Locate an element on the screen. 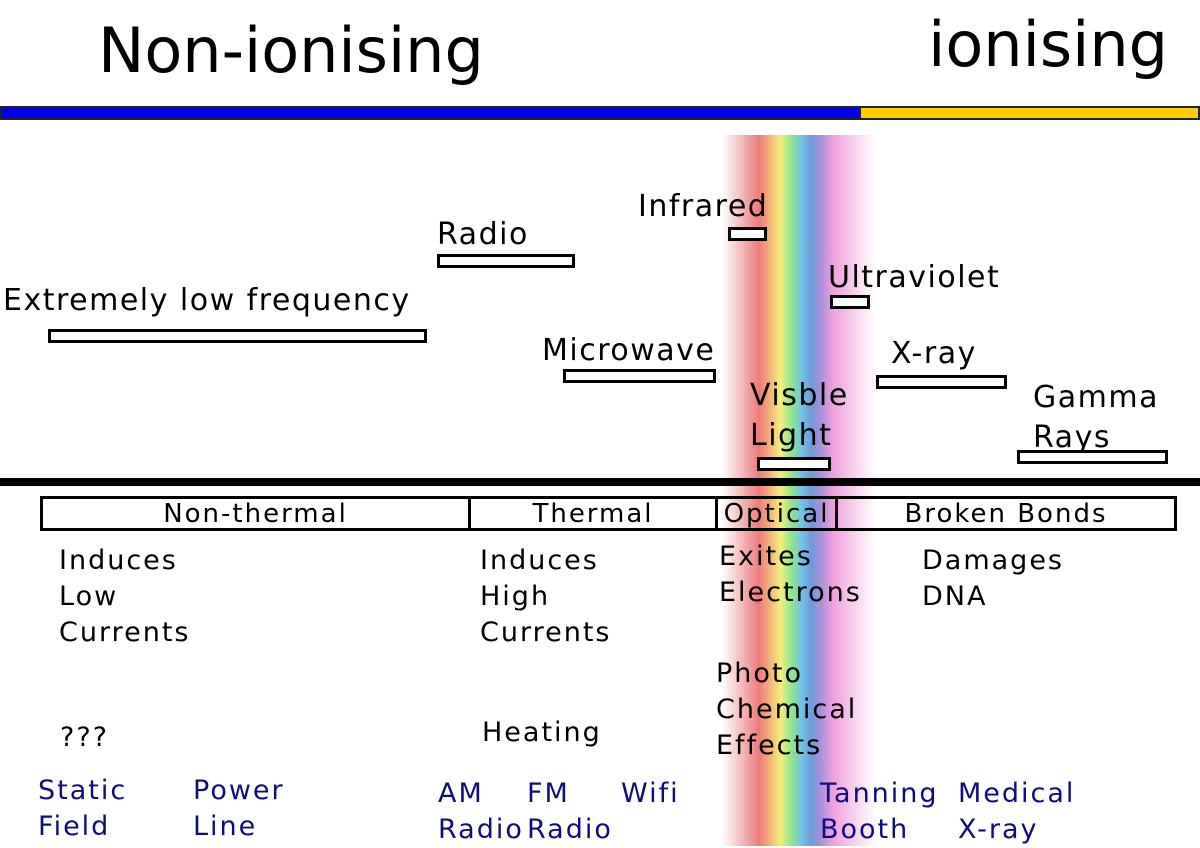 The width and height of the screenshot is (1200, 848). example-power-line: Power Line is located at coordinates (239, 808).